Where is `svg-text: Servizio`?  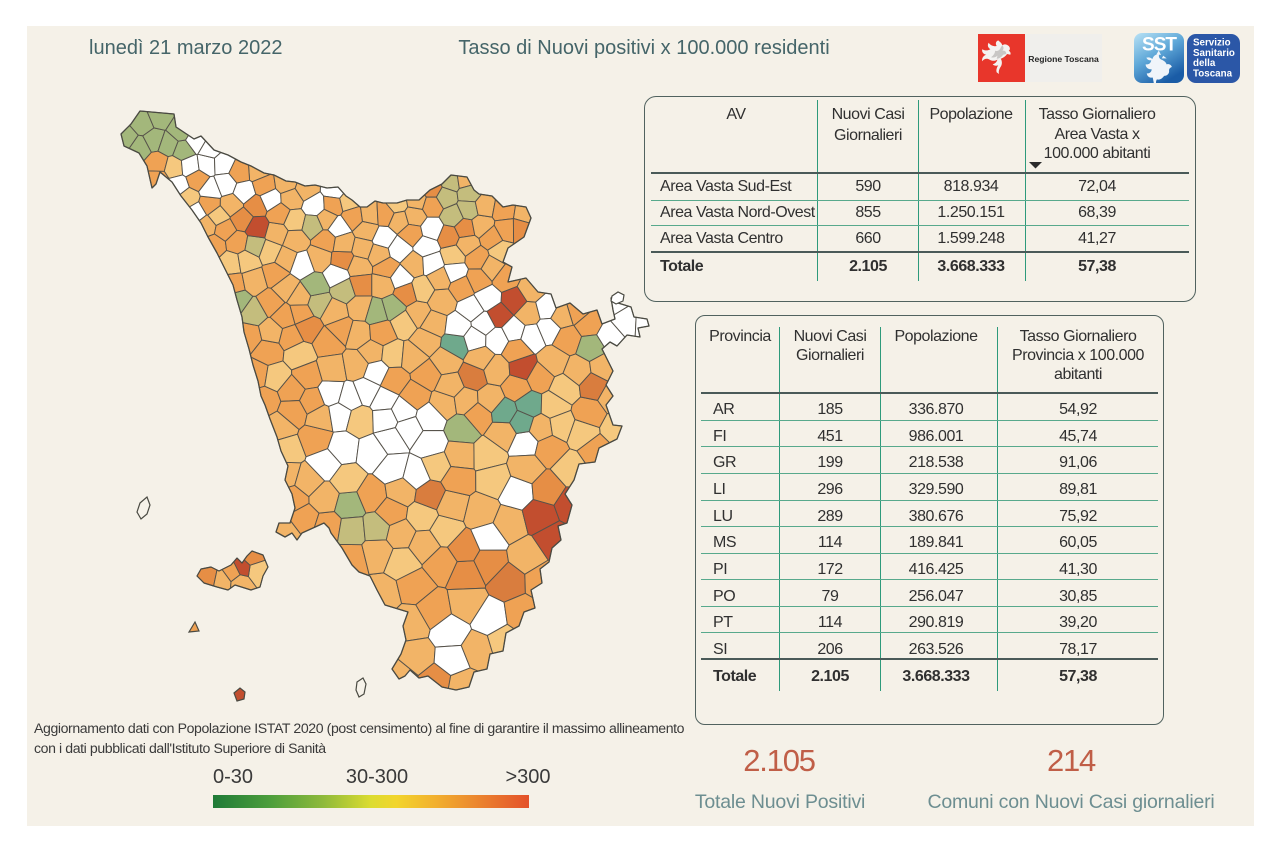
svg-text: Servizio is located at coordinates (1212, 43).